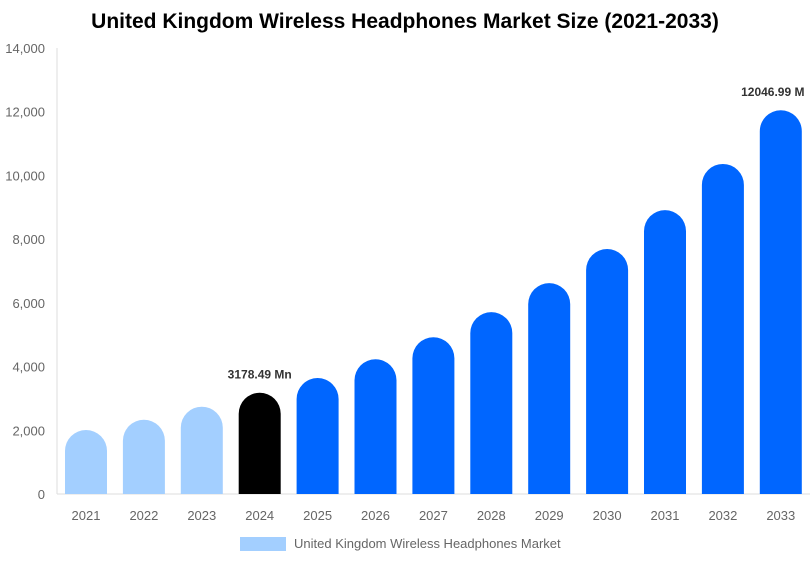 This screenshot has width=810, height=562. What do you see at coordinates (549, 388) in the screenshot?
I see `bar-2029` at bounding box center [549, 388].